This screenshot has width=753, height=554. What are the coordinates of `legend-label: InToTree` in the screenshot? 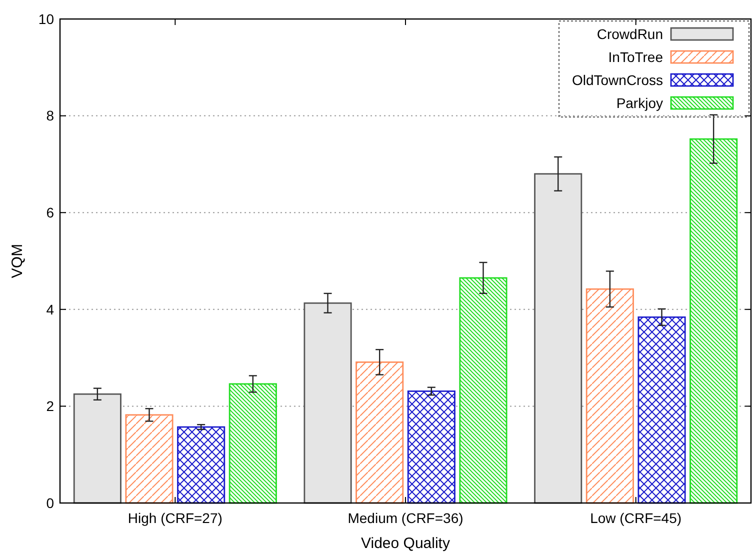 It's located at (636, 56).